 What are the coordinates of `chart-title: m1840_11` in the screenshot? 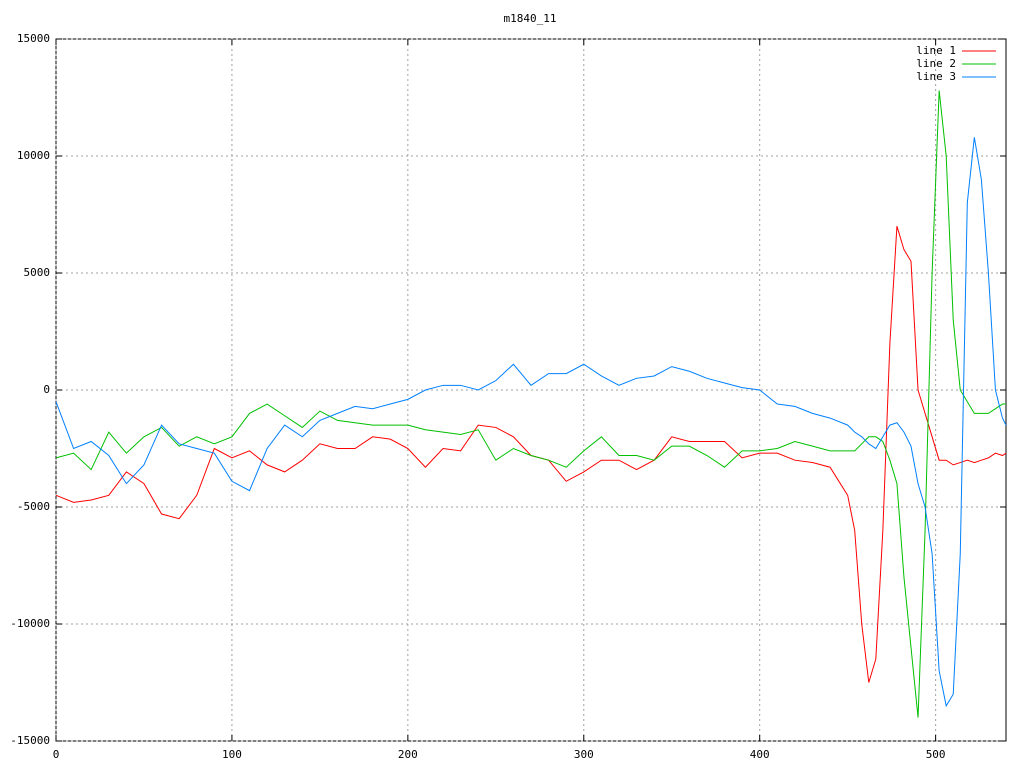 It's located at (530, 18).